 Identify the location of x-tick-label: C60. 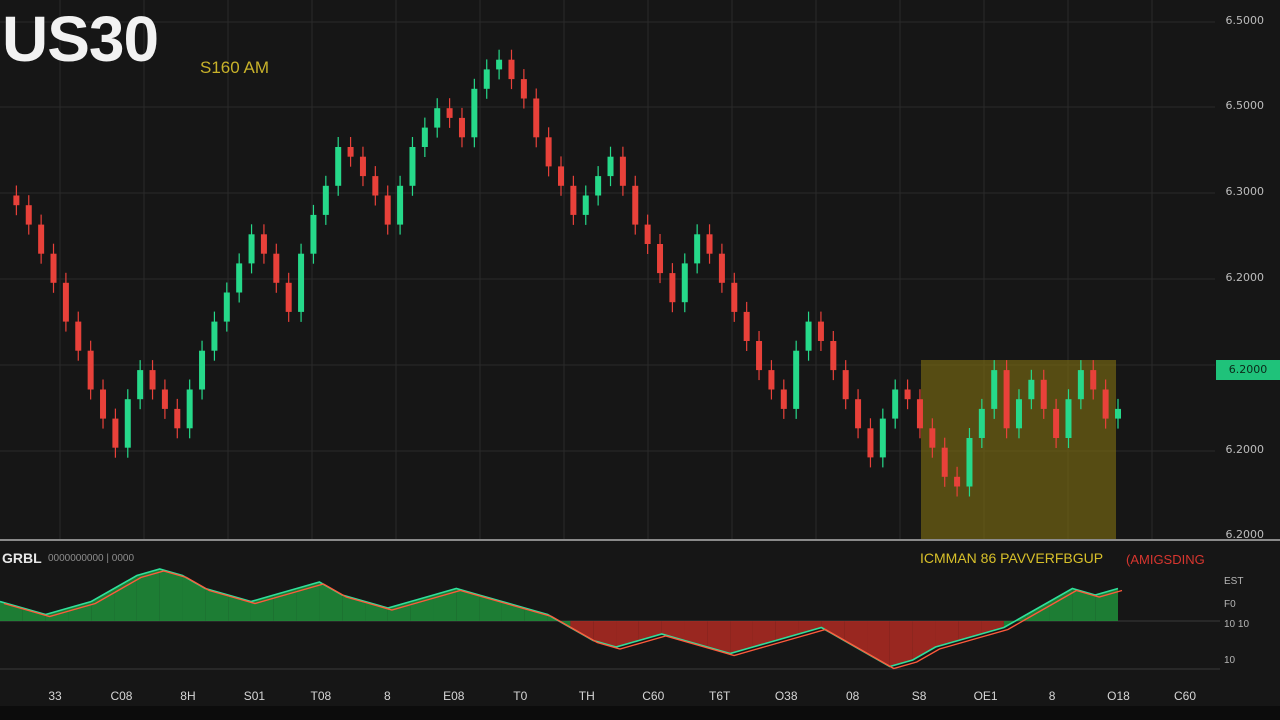
(1185, 696).